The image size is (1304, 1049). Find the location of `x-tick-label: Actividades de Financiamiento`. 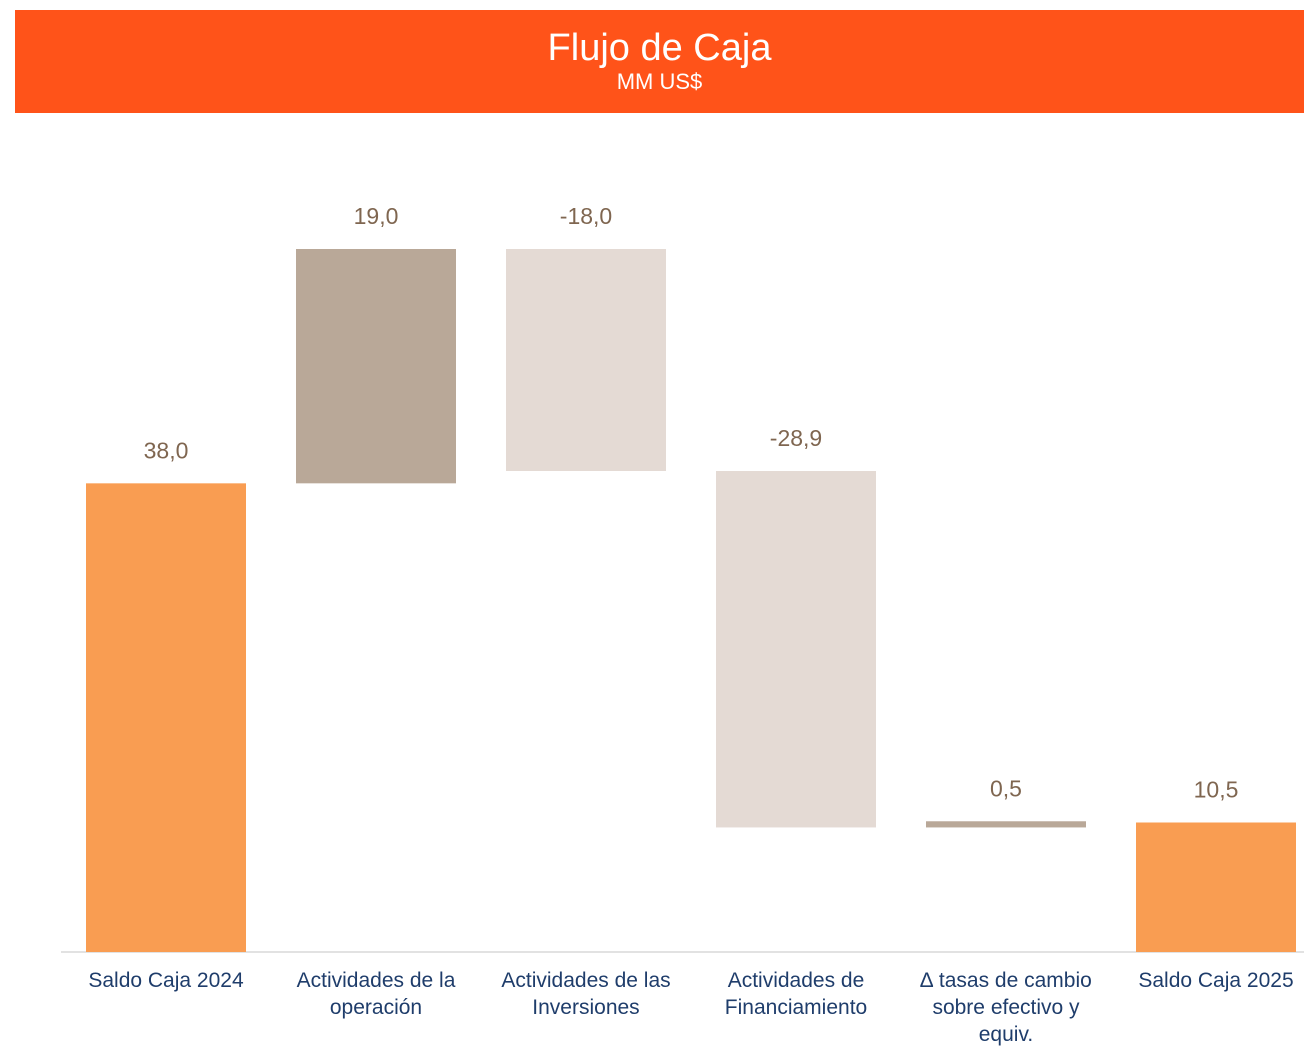

x-tick-label: Actividades de Financiamiento is located at coordinates (796, 994).